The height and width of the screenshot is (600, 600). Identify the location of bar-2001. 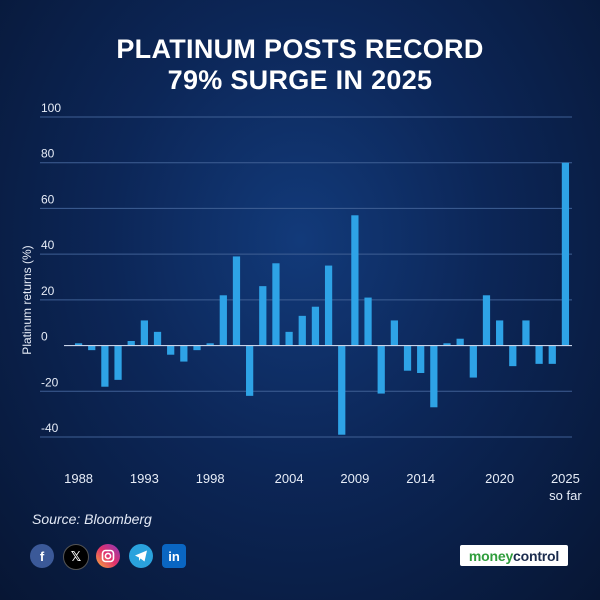
(250, 370).